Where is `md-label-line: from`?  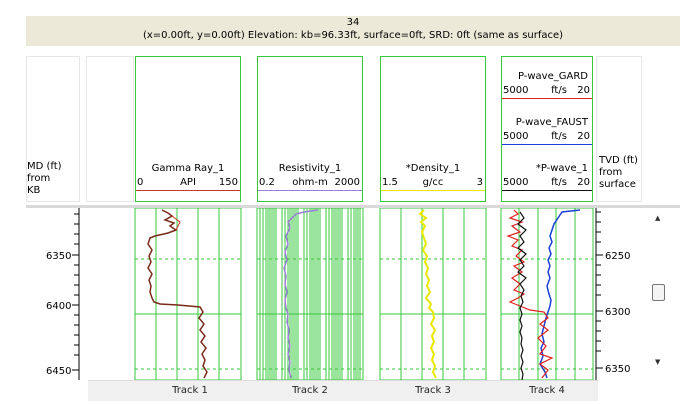 md-label-line: from is located at coordinates (39, 178).